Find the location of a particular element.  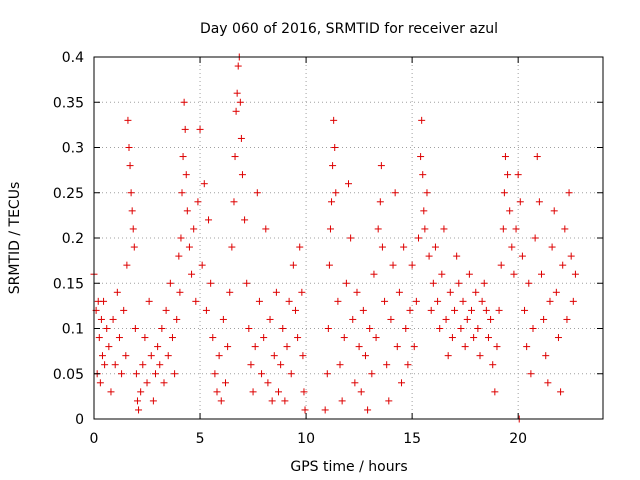

y-tick-label: 0.3 is located at coordinates (73, 149).